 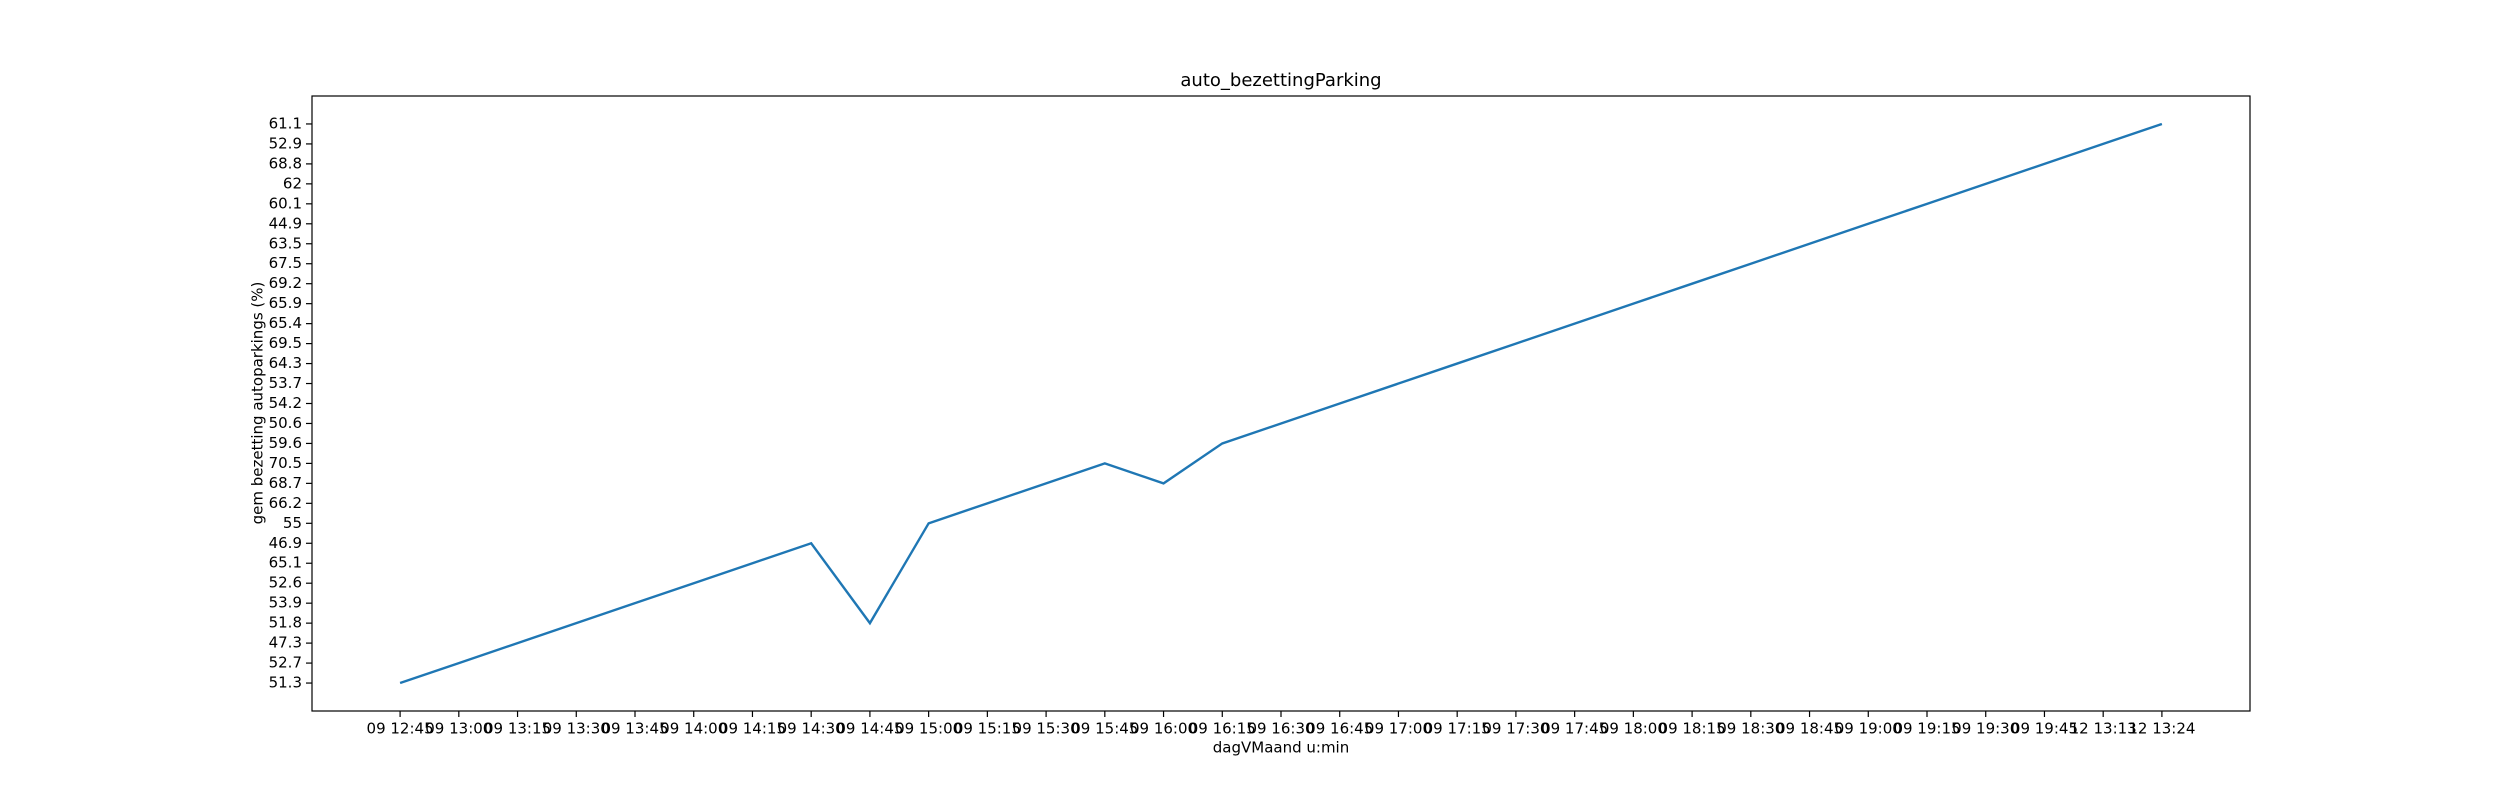 I want to click on y-tick-label: 61.1, so click(x=285, y=123).